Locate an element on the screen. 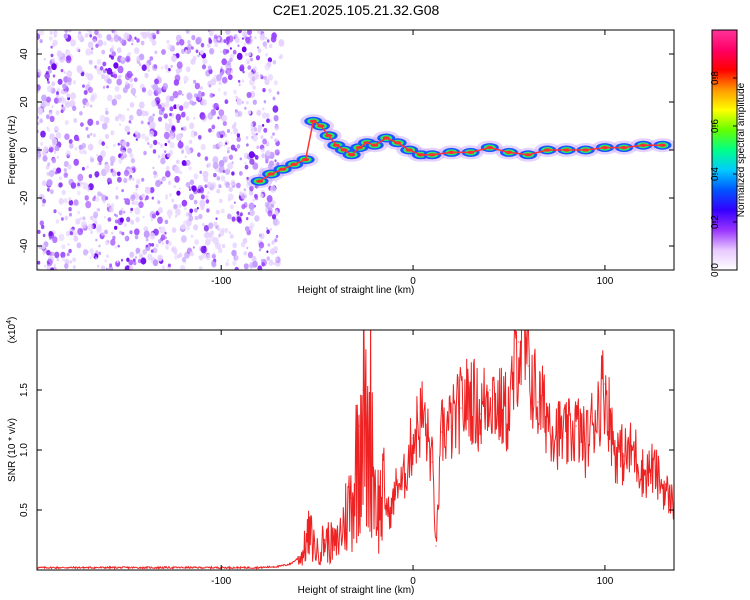 The height and width of the screenshot is (600, 750). snr-x-tick-label: -100 is located at coordinates (221, 581).